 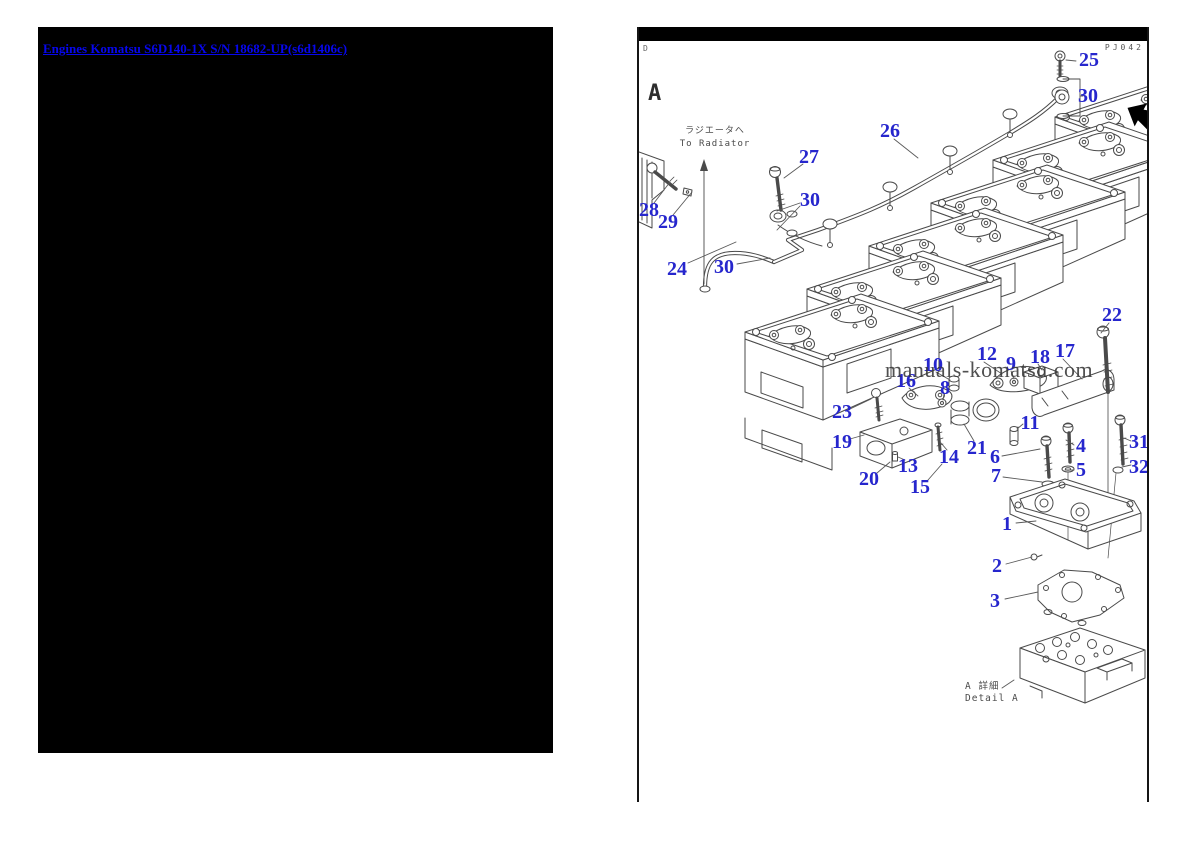 What do you see at coordinates (1011, 364) in the screenshot?
I see `callout-9: 9` at bounding box center [1011, 364].